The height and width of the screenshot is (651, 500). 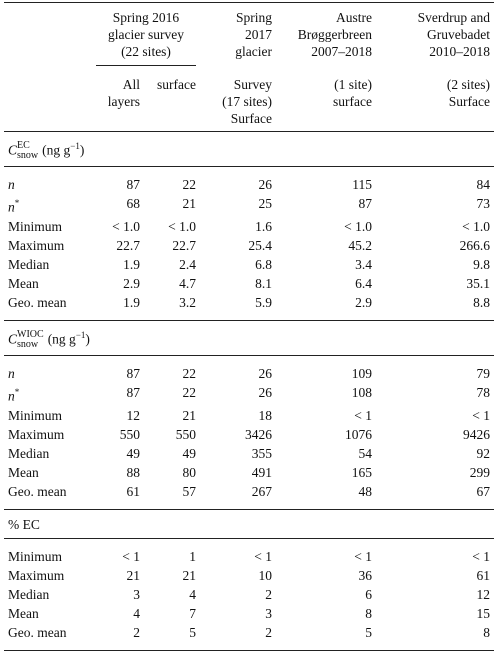 I want to click on column-header: Austre Brøggerbreen 2007–2018, so click(x=326, y=36).